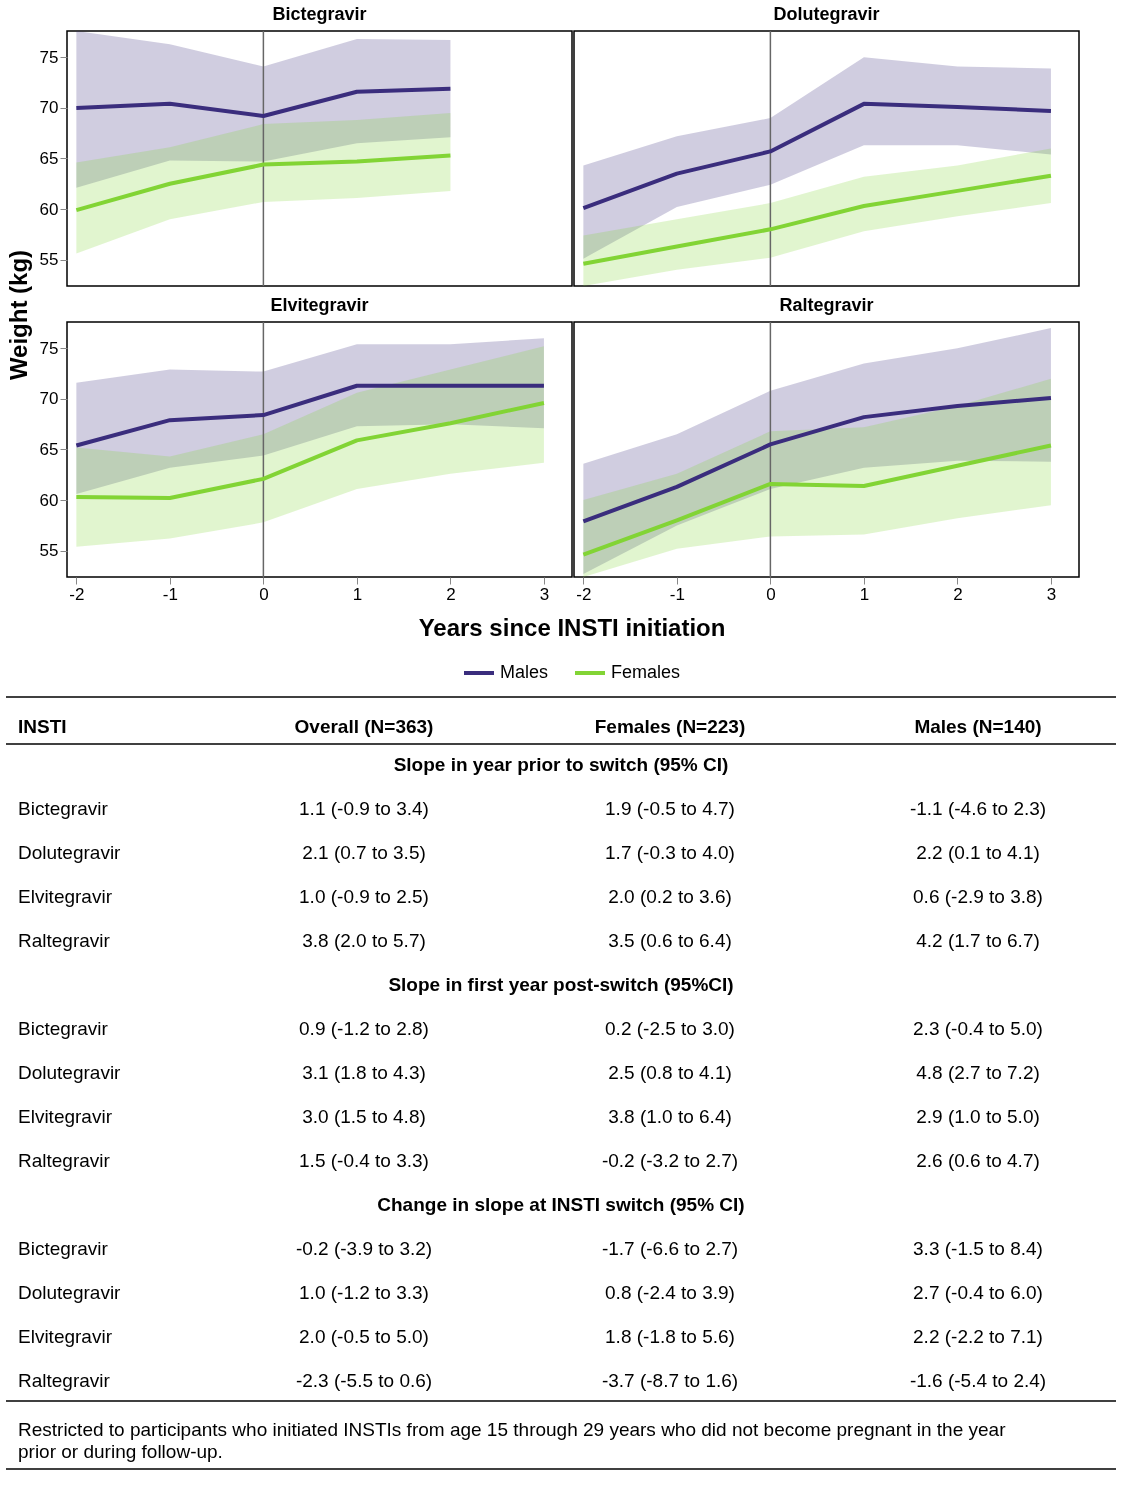 Image resolution: width=1131 pixels, height=1500 pixels. Describe the element at coordinates (670, 1072) in the screenshot. I see `text: 2.5 (0.8 to 4.1)` at that location.